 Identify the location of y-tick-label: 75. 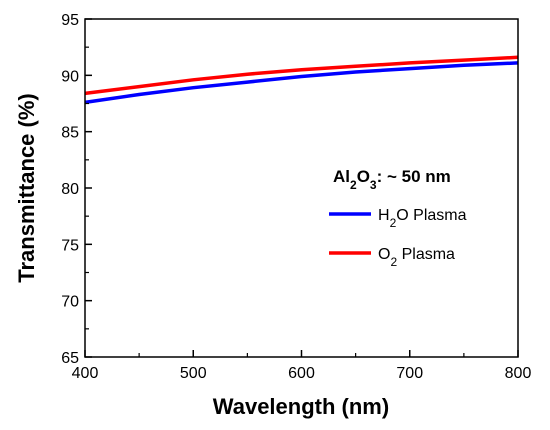
(70, 245).